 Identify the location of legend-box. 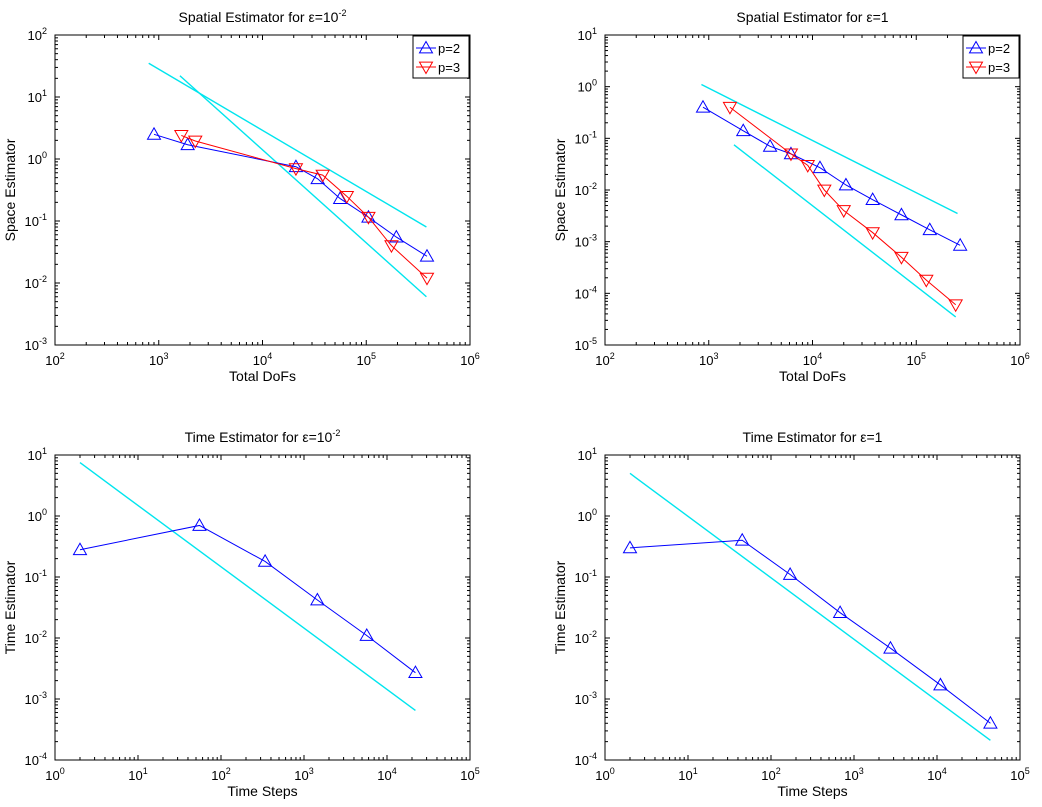
(991, 57).